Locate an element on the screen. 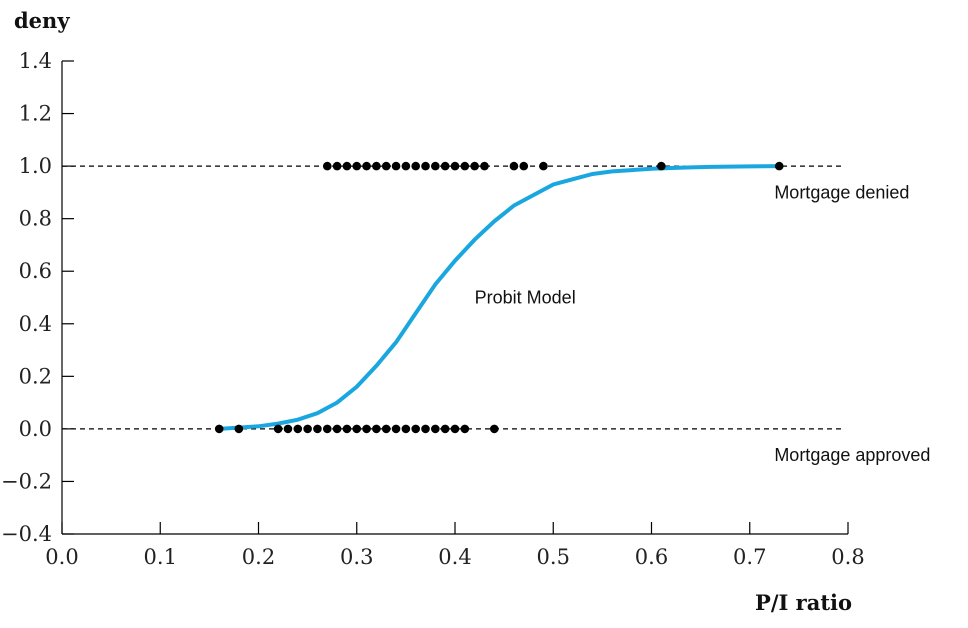  y-tick-label: −0.2 is located at coordinates (26, 481).